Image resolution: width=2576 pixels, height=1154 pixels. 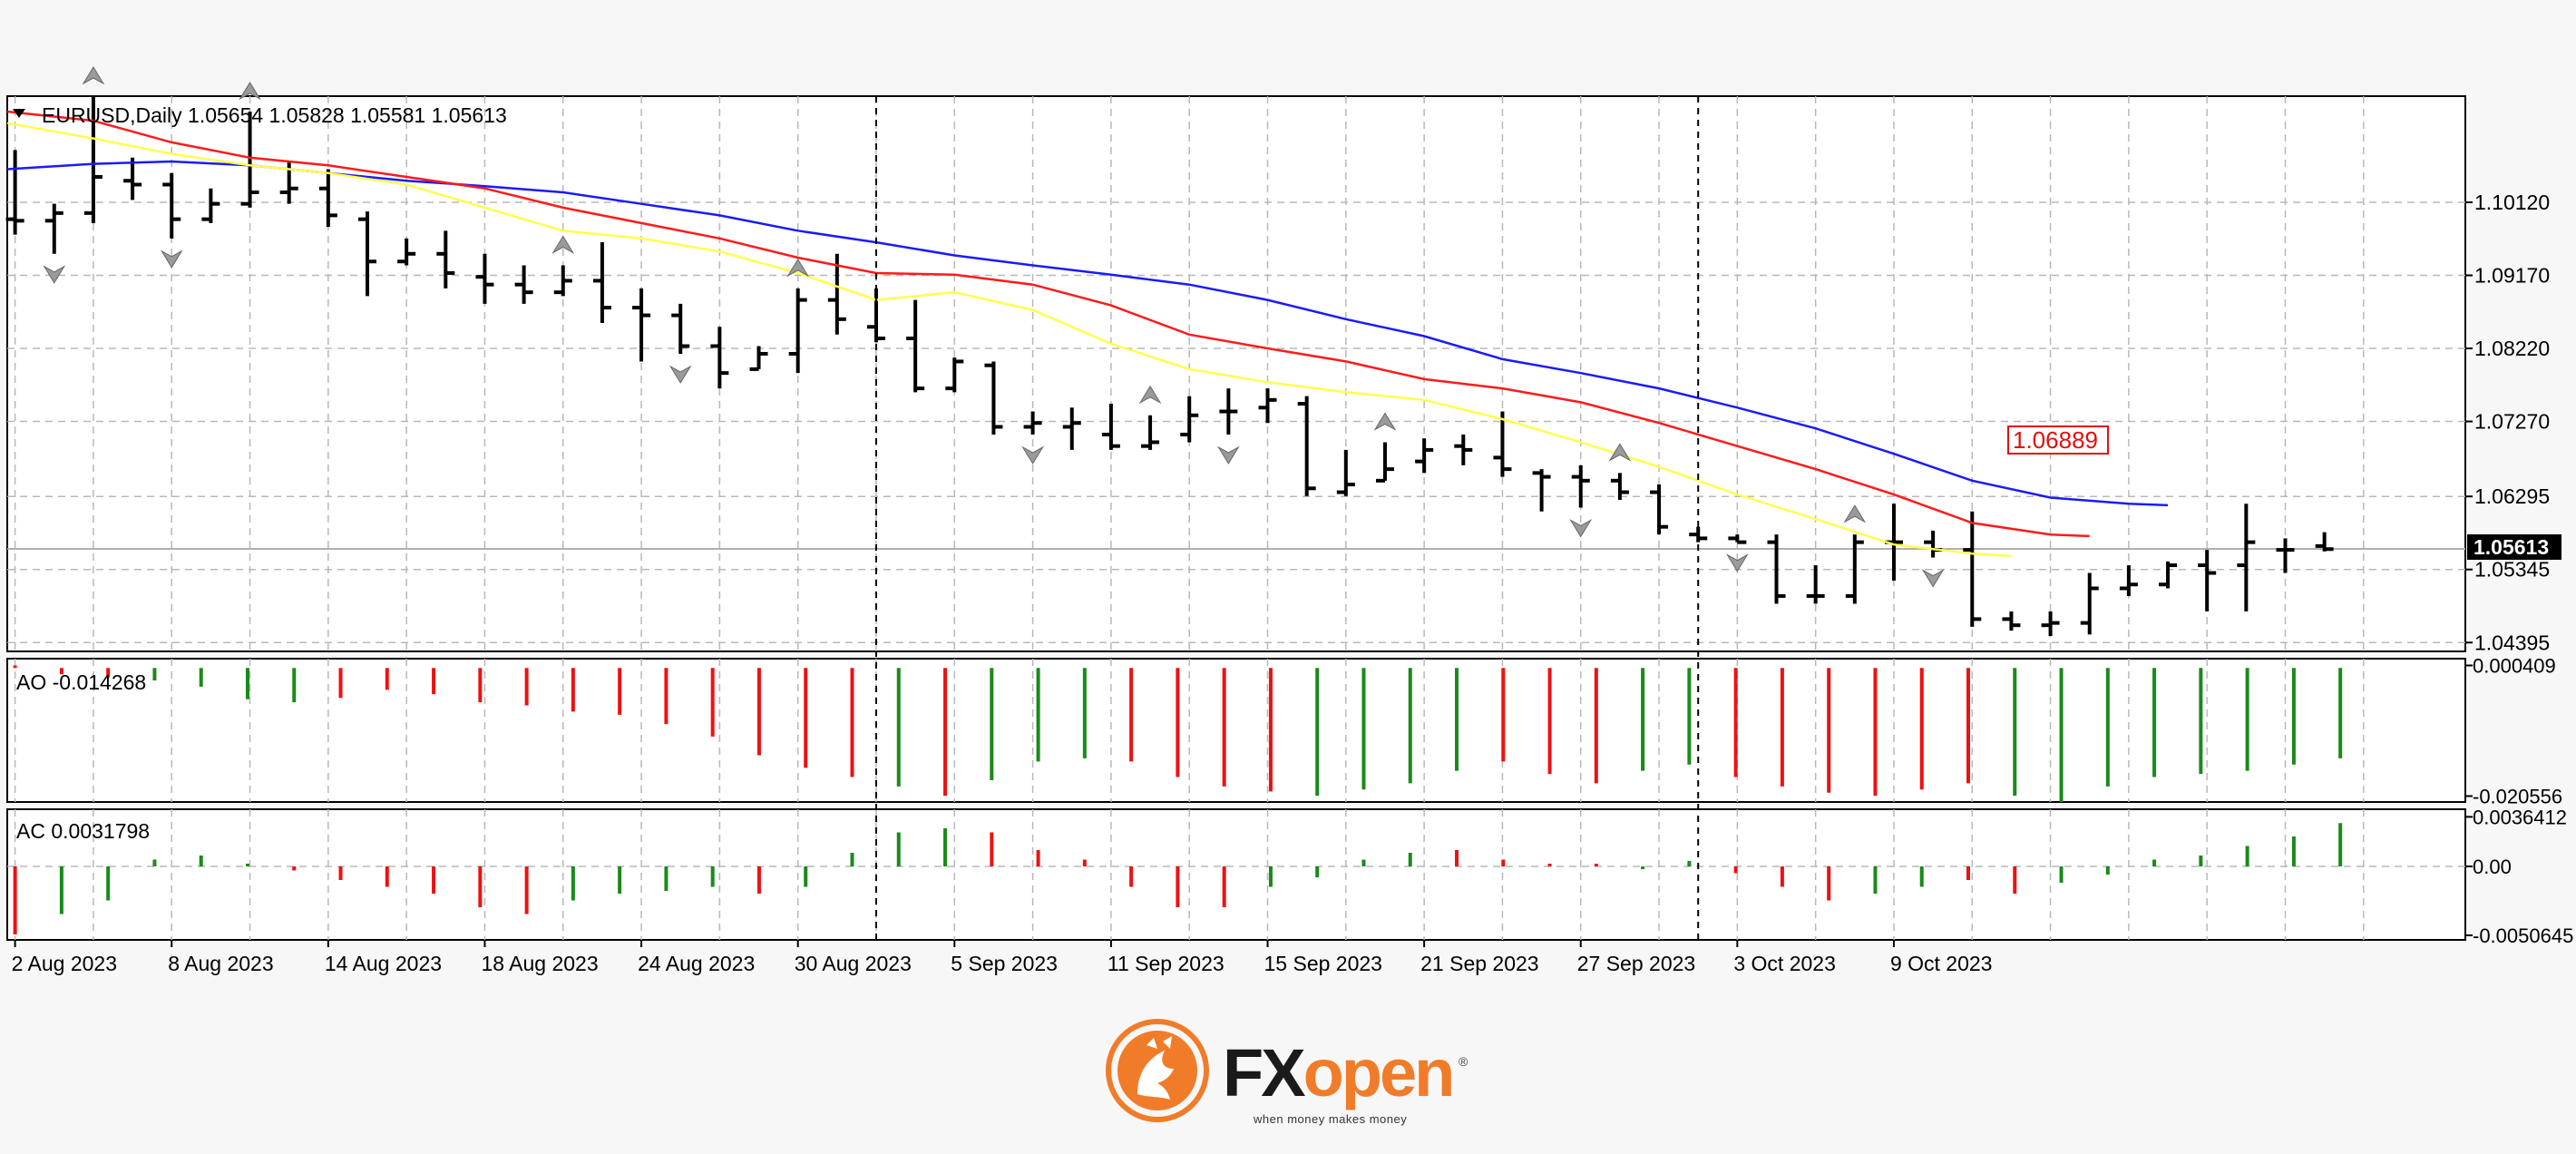 What do you see at coordinates (2512, 422) in the screenshot?
I see `price-tick-label: 1.07270` at bounding box center [2512, 422].